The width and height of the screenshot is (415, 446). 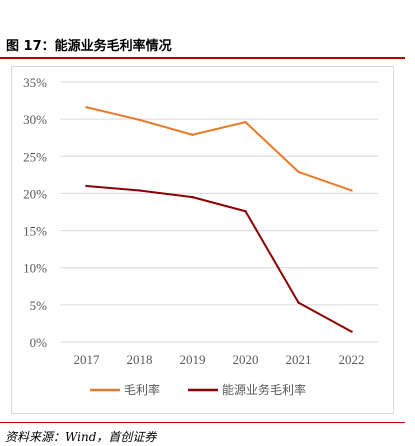 I want to click on y-tick-label: 35%, so click(x=35, y=82).